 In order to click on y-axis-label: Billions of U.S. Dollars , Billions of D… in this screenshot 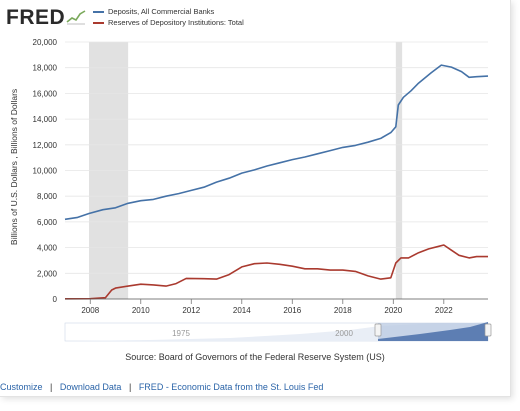, I will do `click(14, 167)`.